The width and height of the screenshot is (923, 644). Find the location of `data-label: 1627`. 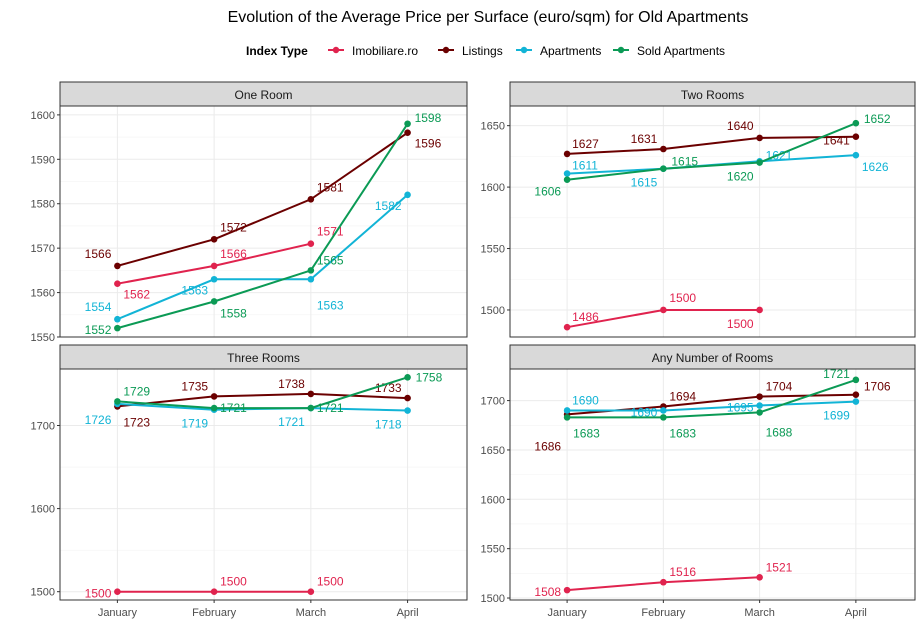

data-label: 1627 is located at coordinates (585, 144).